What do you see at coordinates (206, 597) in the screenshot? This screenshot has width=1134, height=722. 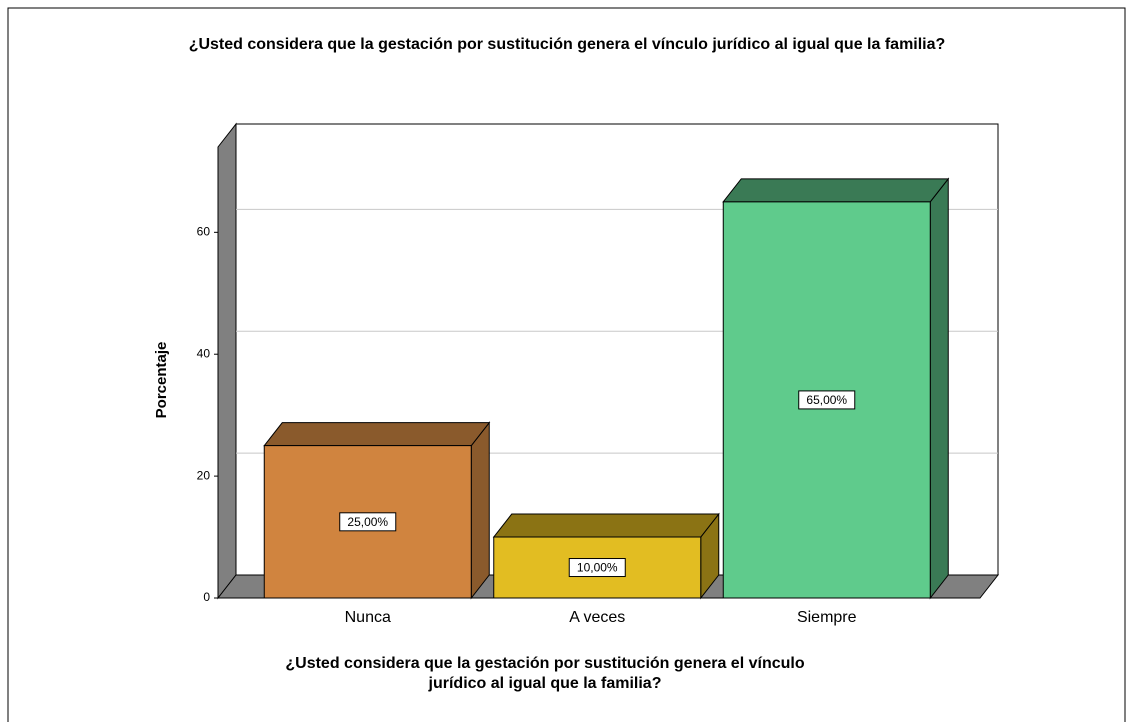 I see `y-tick-label: 0` at bounding box center [206, 597].